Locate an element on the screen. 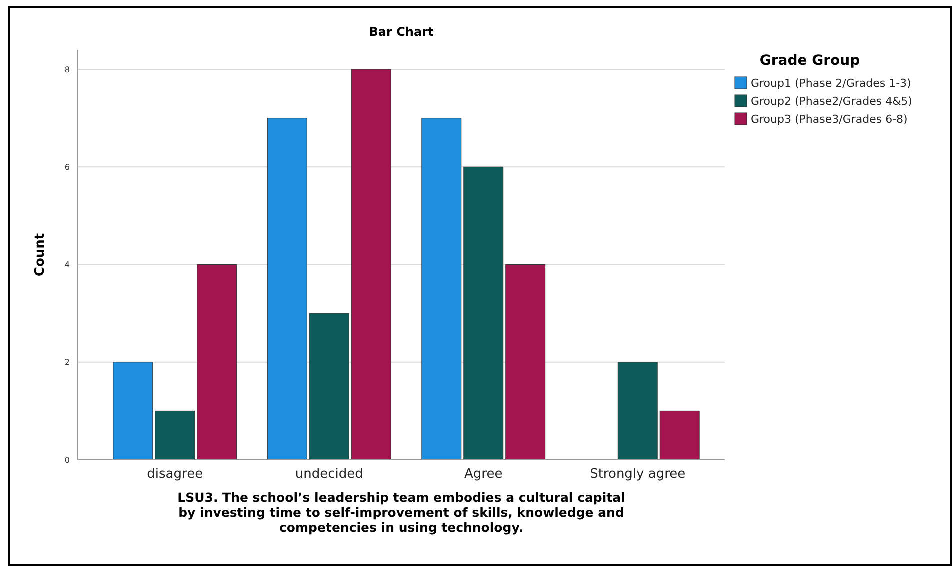  legend-title: Grade Group is located at coordinates (810, 61).